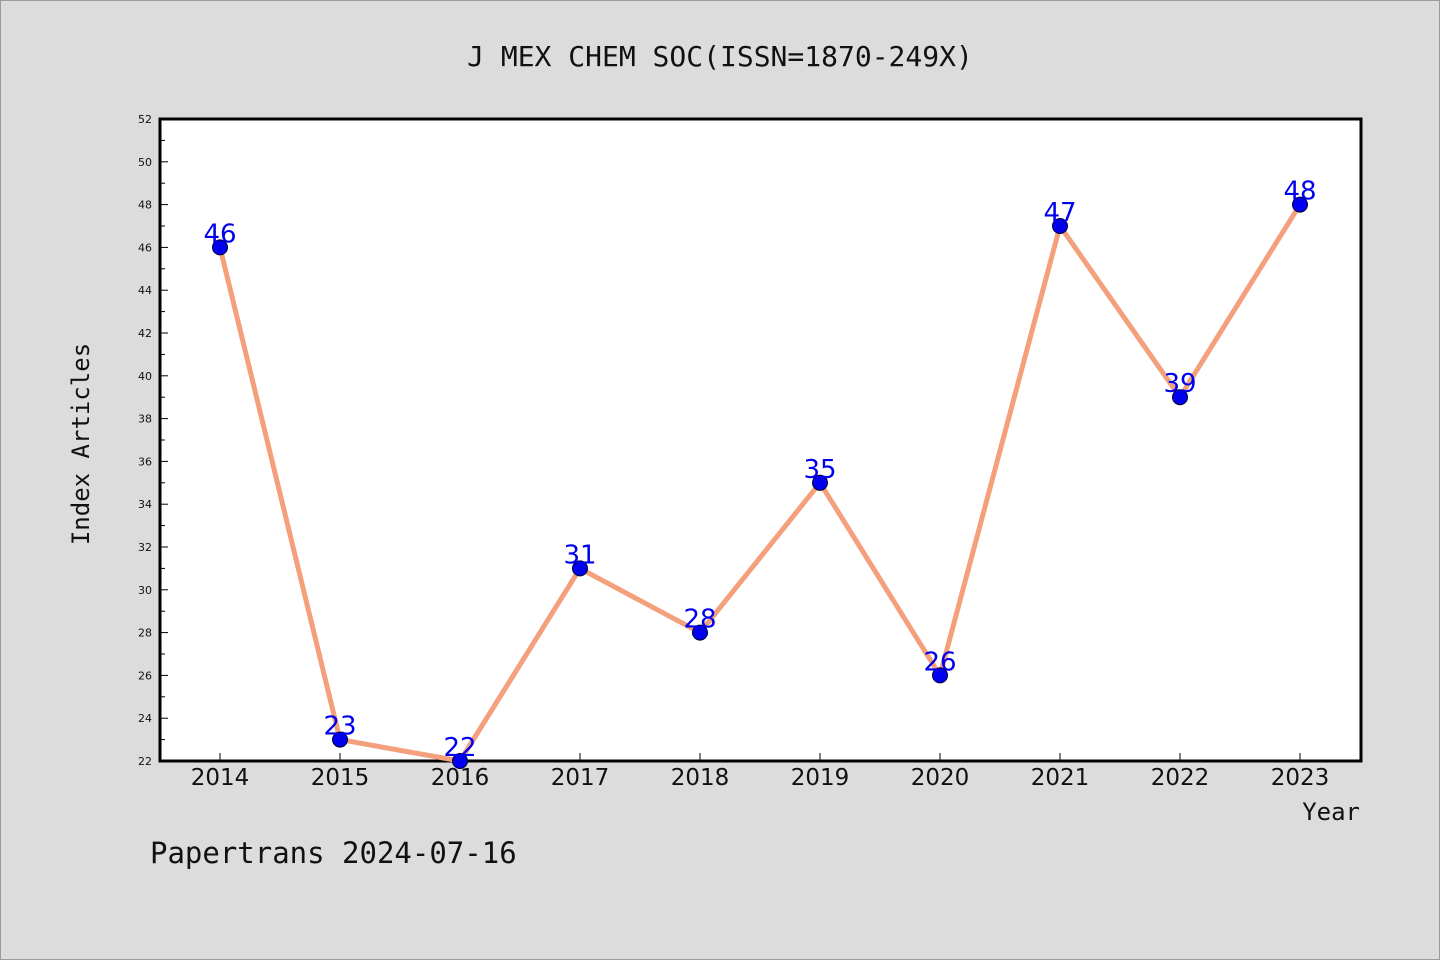 This screenshot has height=960, width=1440. What do you see at coordinates (820, 778) in the screenshot?
I see `x-tick-label: 2019` at bounding box center [820, 778].